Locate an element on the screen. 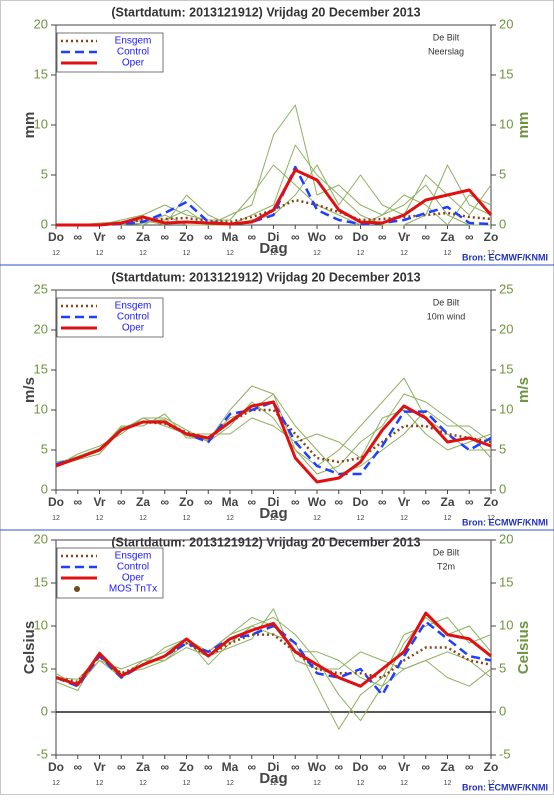 This screenshot has width=554, height=800. y-tick-label: 20 is located at coordinates (41, 328).